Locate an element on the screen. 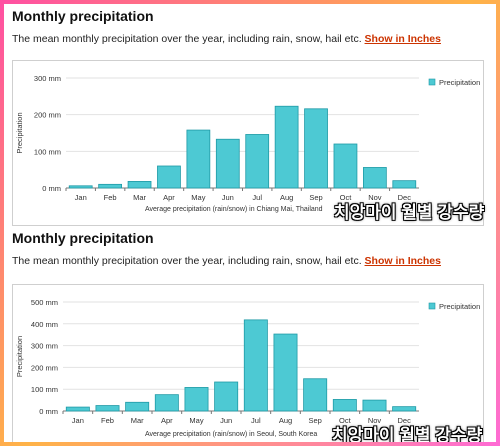 This screenshot has height=446, width=500. y-tick-label: 500 mm is located at coordinates (44, 302).